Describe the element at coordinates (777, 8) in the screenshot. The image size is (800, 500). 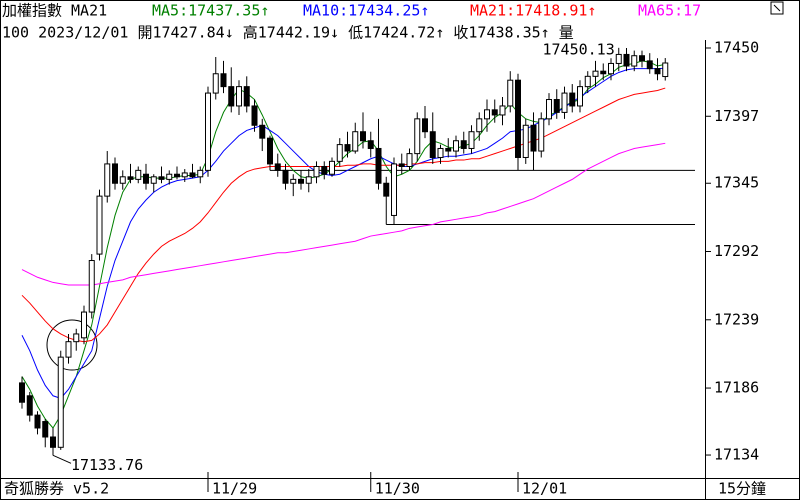
I see `window-button-icon` at that location.